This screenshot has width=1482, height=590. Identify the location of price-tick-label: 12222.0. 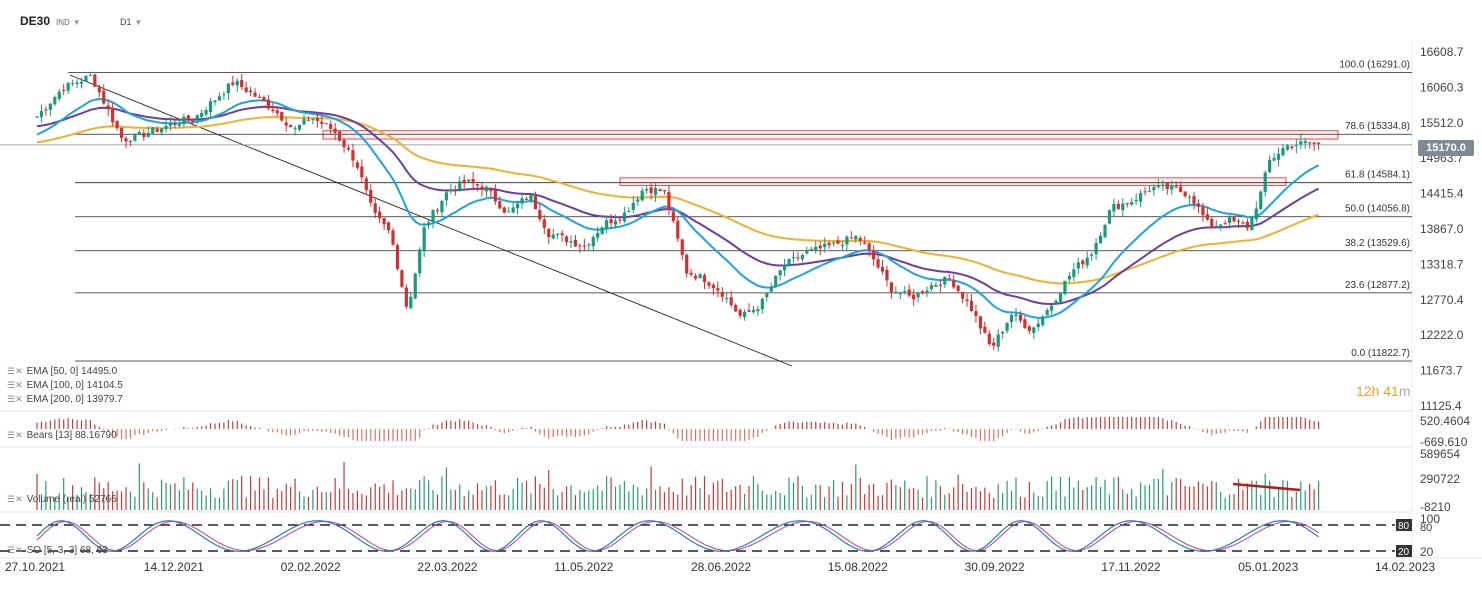
(1442, 335).